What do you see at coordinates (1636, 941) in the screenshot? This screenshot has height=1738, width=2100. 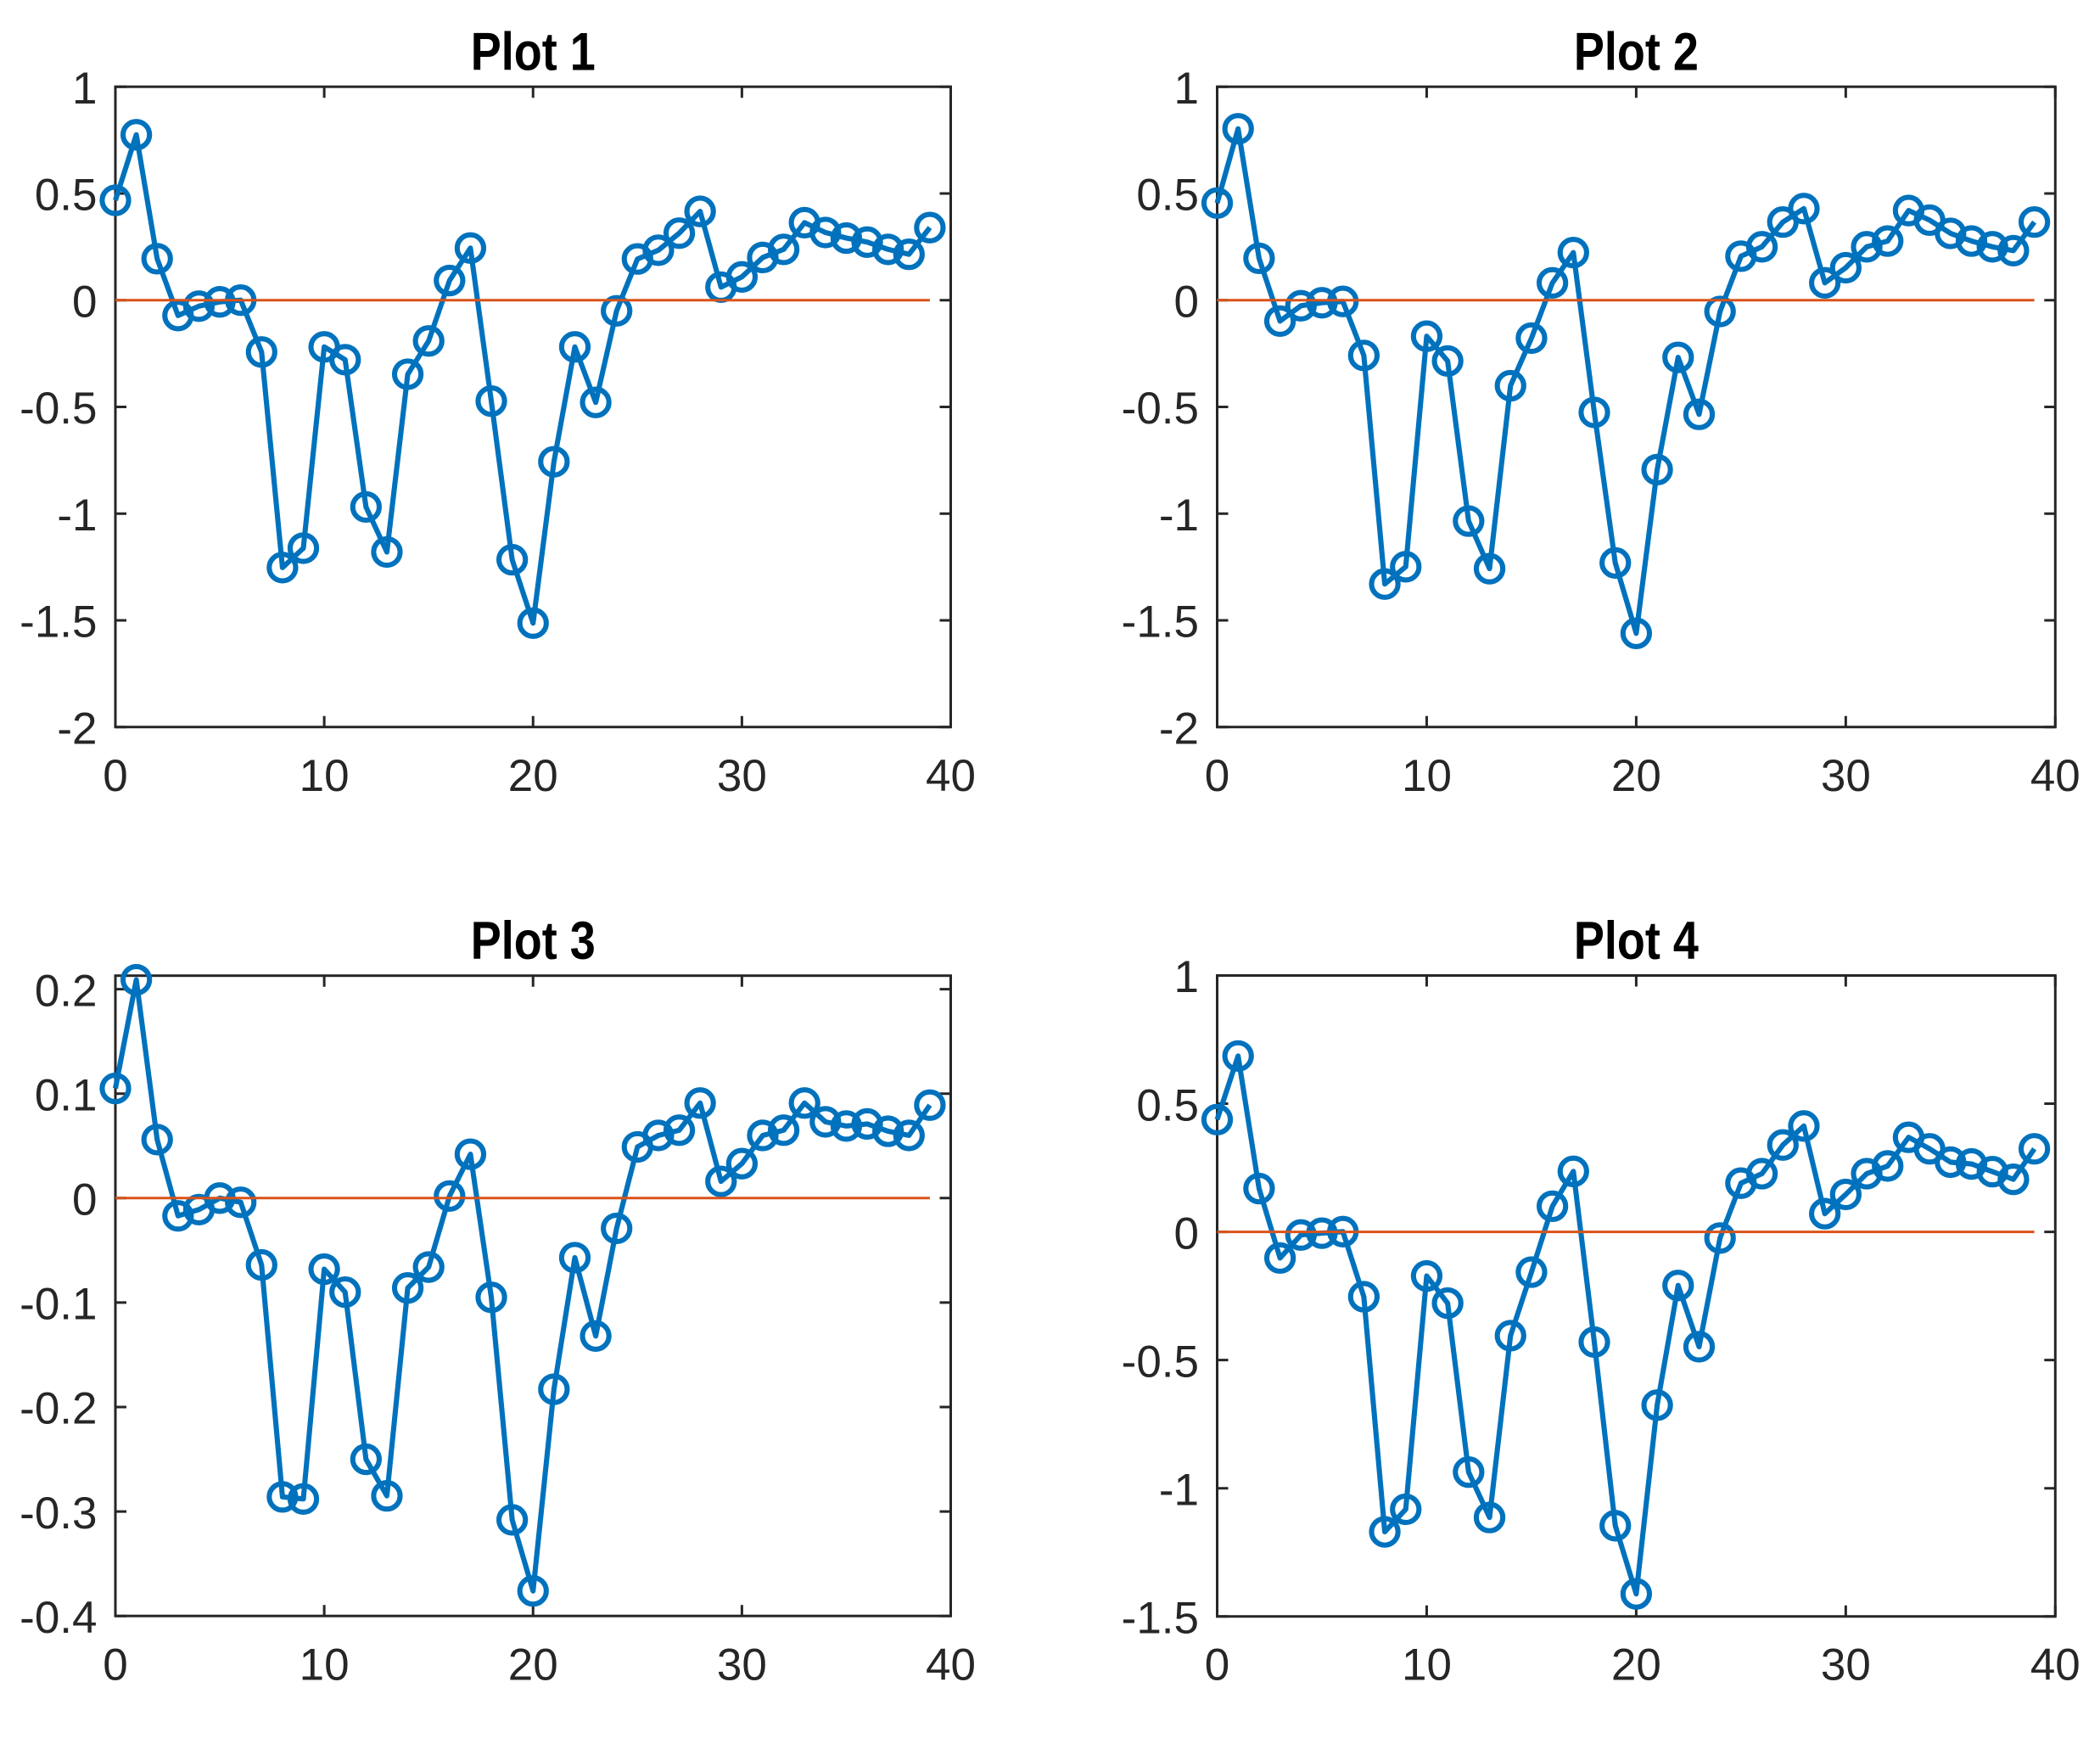 I see `svg-text: Plot 4` at bounding box center [1636, 941].